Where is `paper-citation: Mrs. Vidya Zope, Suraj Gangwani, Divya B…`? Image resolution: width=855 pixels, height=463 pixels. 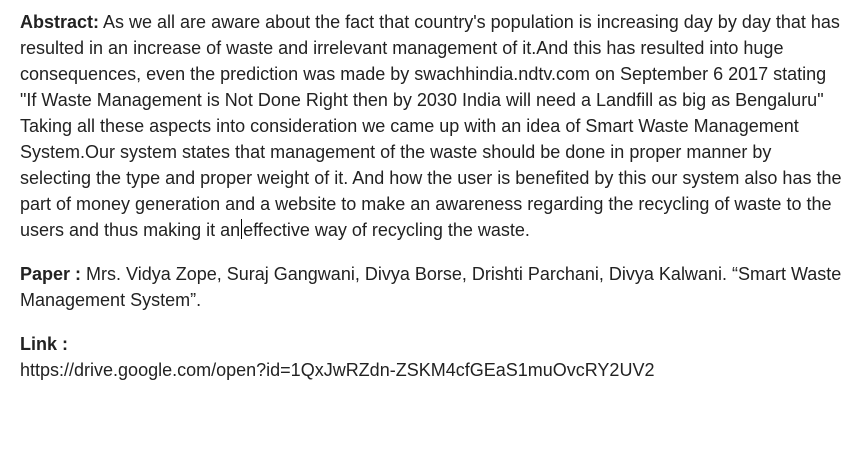 paper-citation: Mrs. Vidya Zope, Suraj Gangwani, Divya B… is located at coordinates (431, 287).